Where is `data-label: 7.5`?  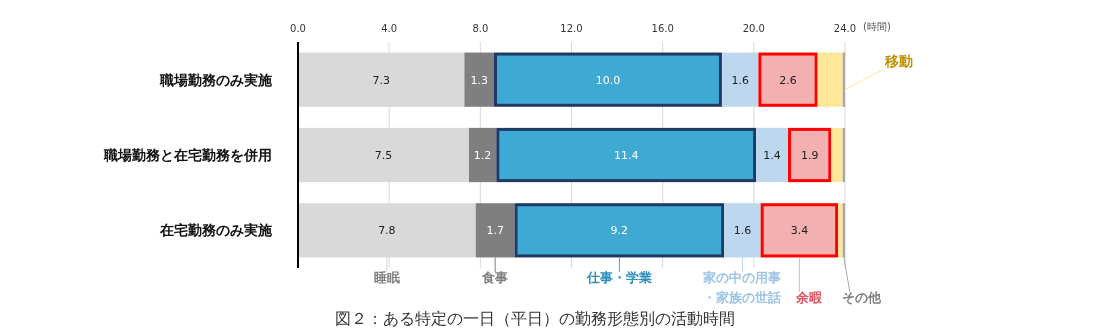
data-label: 7.5 is located at coordinates (383, 155).